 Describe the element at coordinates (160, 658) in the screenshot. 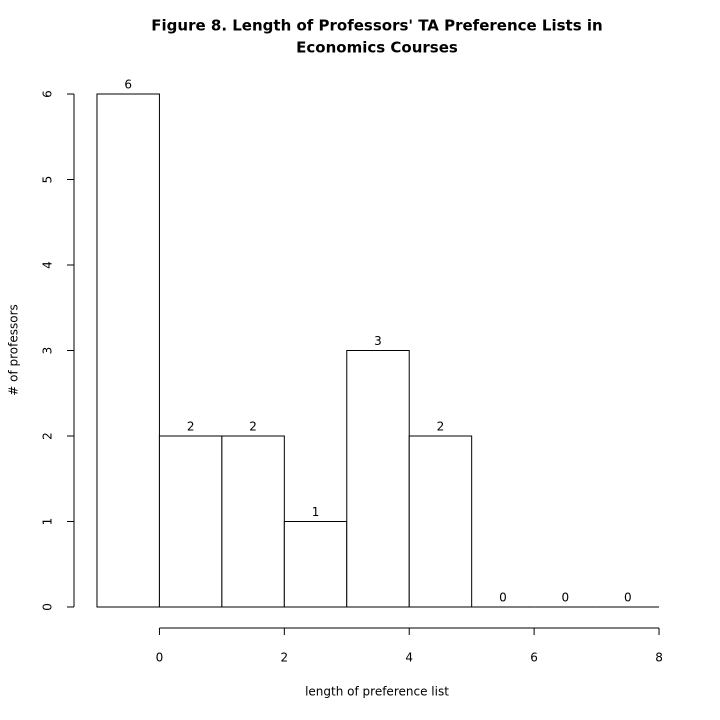

I see `x-tick-label: 0` at that location.